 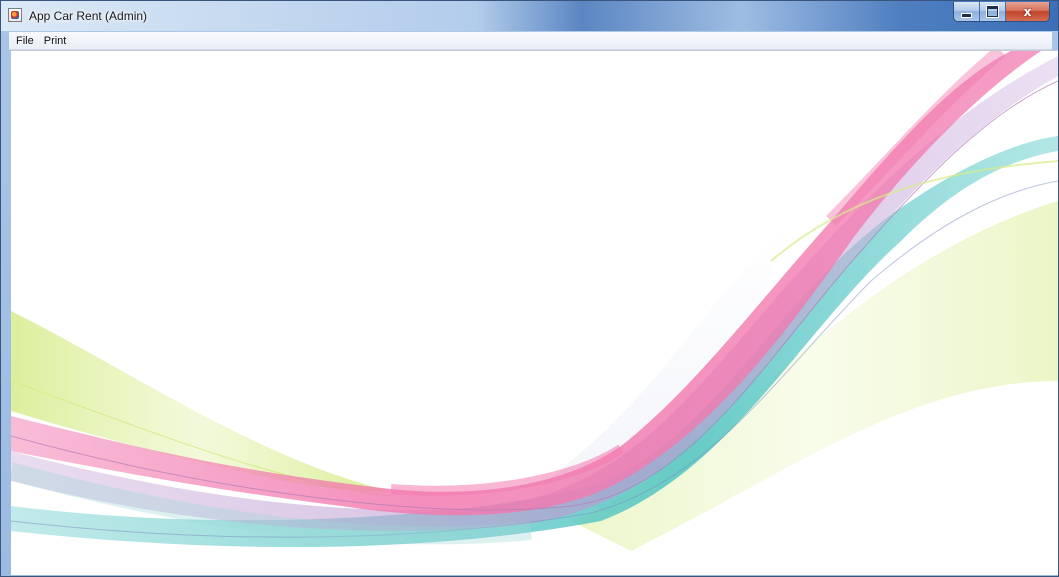 What do you see at coordinates (529, 16) in the screenshot?
I see `title-bar: App Car Rent (Admin) x` at bounding box center [529, 16].